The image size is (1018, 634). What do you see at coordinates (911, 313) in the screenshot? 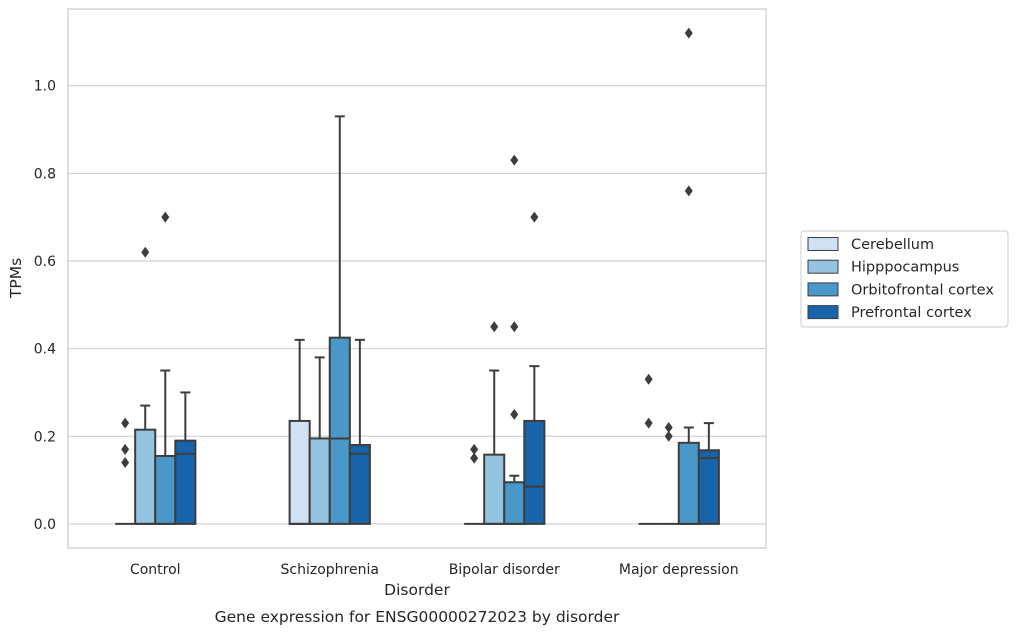
I see `legend-label: Prefrontal cortex` at bounding box center [911, 313].